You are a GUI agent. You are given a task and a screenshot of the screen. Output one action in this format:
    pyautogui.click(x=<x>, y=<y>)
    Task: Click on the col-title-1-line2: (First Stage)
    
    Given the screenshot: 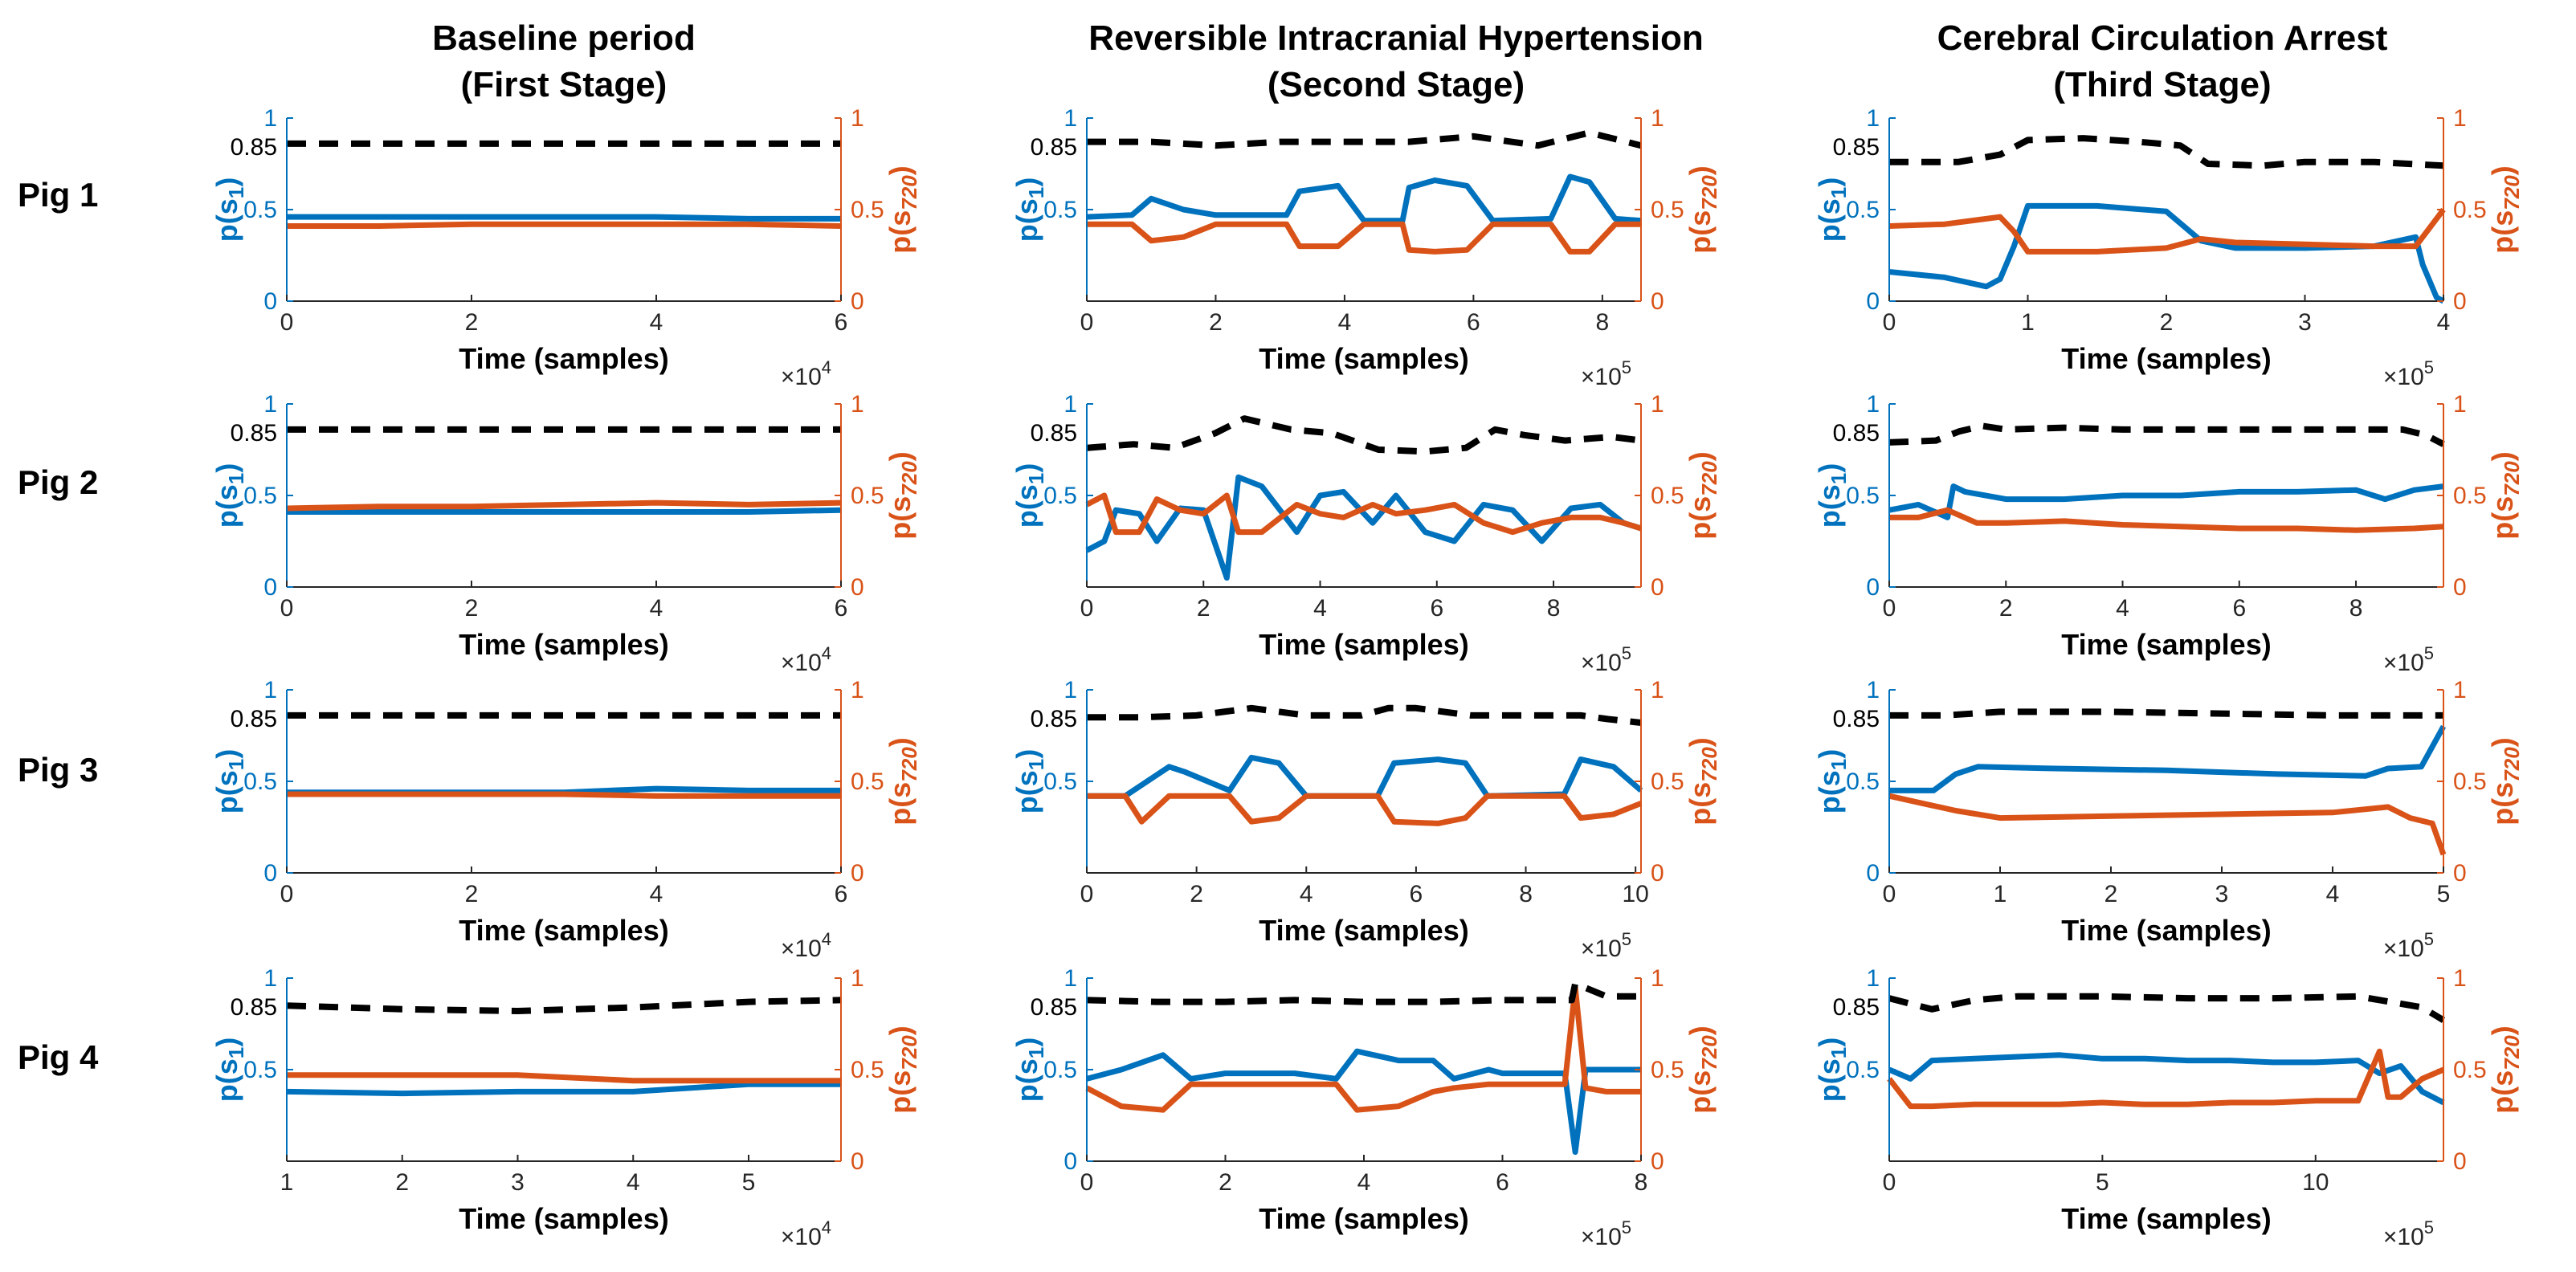 What is the action you would take?
    pyautogui.click(x=564, y=84)
    